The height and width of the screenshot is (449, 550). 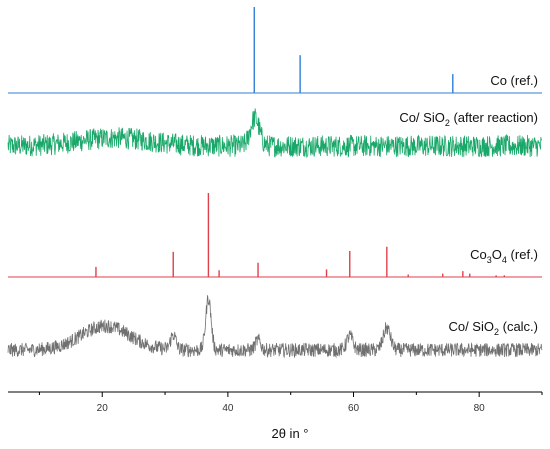 What do you see at coordinates (489, 260) in the screenshot?
I see `label-co3o4-sub1: 3` at bounding box center [489, 260].